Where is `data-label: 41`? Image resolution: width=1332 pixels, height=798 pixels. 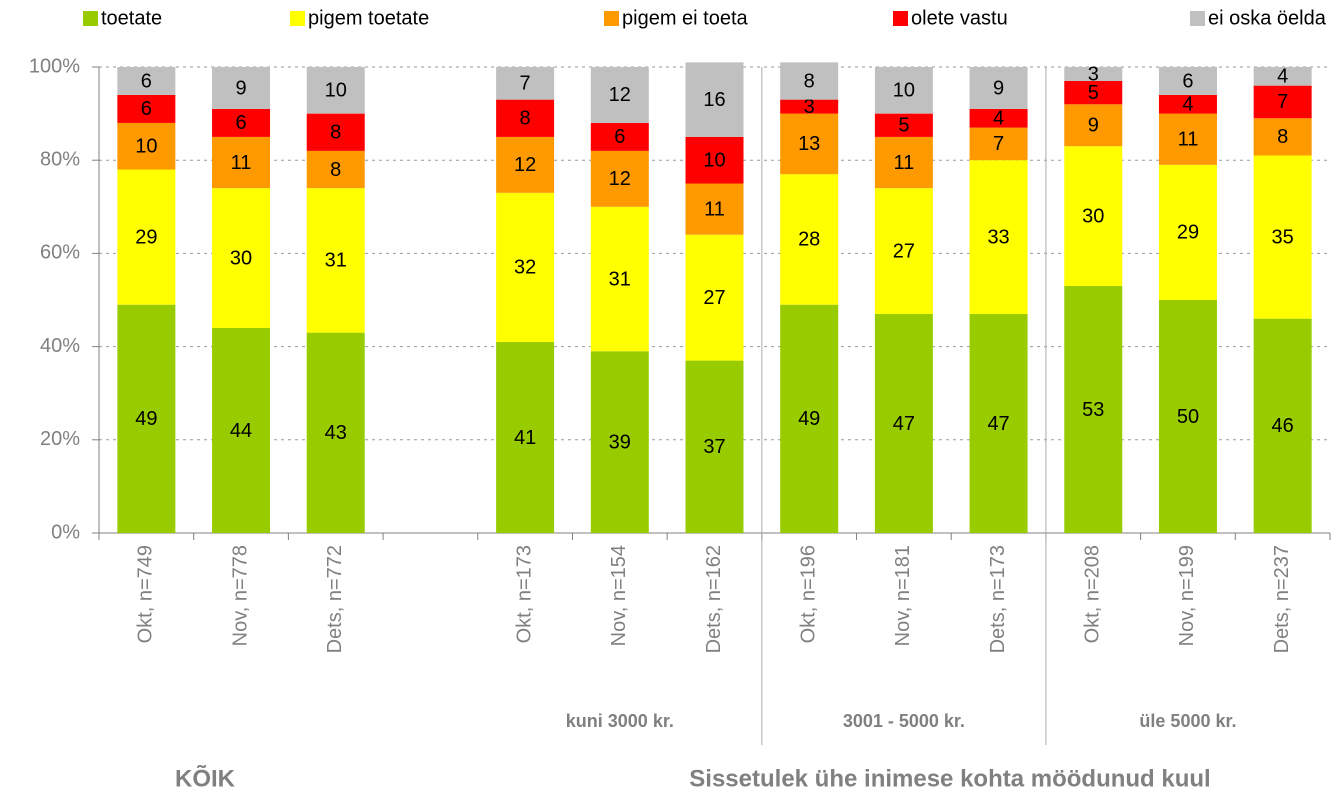 data-label: 41 is located at coordinates (525, 438).